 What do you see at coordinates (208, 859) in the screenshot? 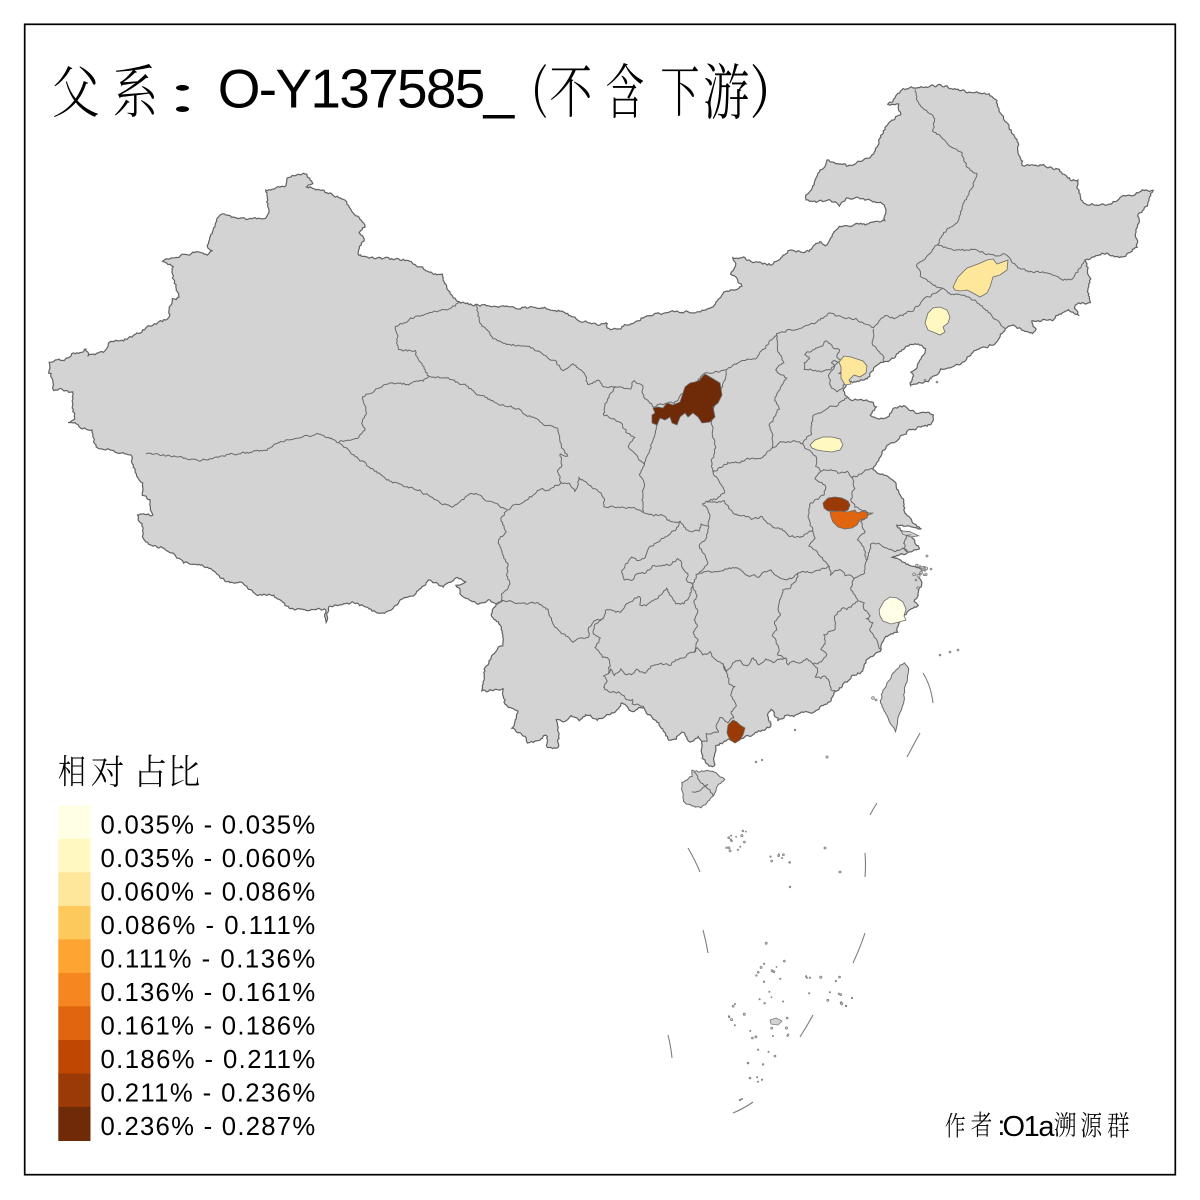
I see `svg-text: 0.035% - 0.060%` at bounding box center [208, 859].